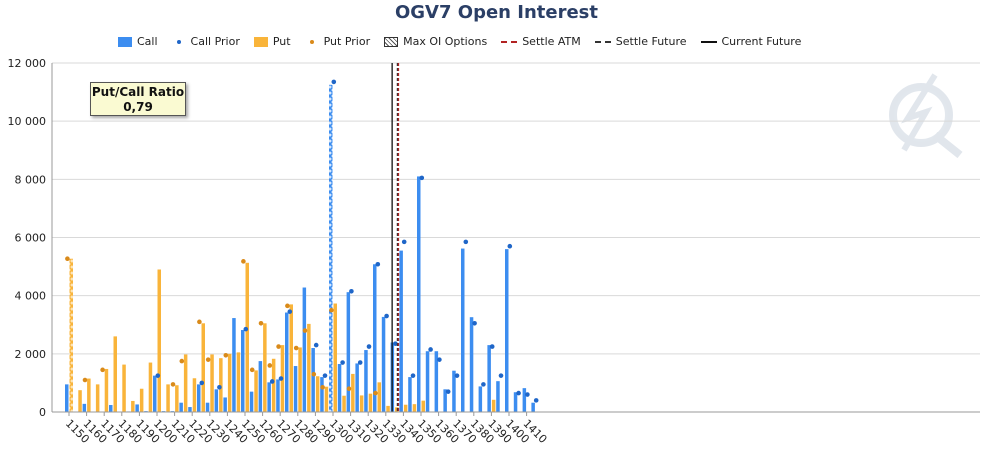 This screenshot has height=451, width=993. I want to click on put-call-ratio-value: 0,79, so click(138, 107).